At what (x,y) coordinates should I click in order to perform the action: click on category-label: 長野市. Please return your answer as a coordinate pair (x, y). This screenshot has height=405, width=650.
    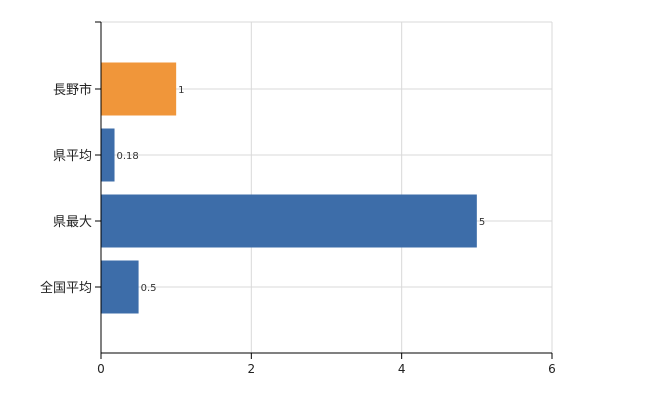
    Looking at the image, I should click on (72, 90).